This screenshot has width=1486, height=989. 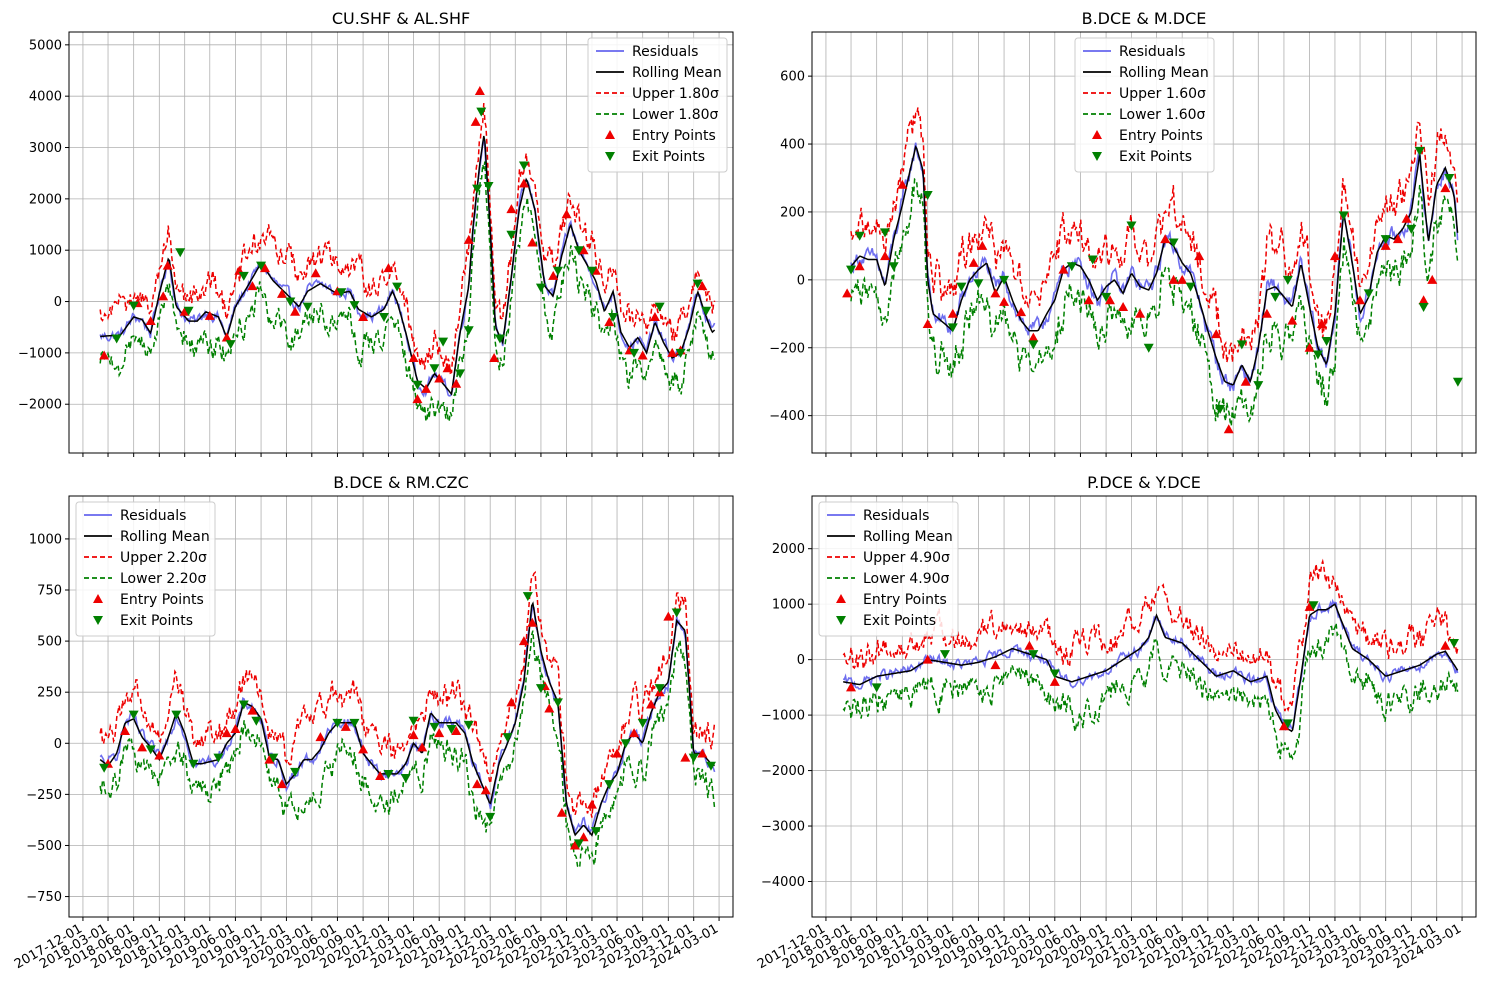 I want to click on y-tick-label: 3000, so click(x=45, y=148).